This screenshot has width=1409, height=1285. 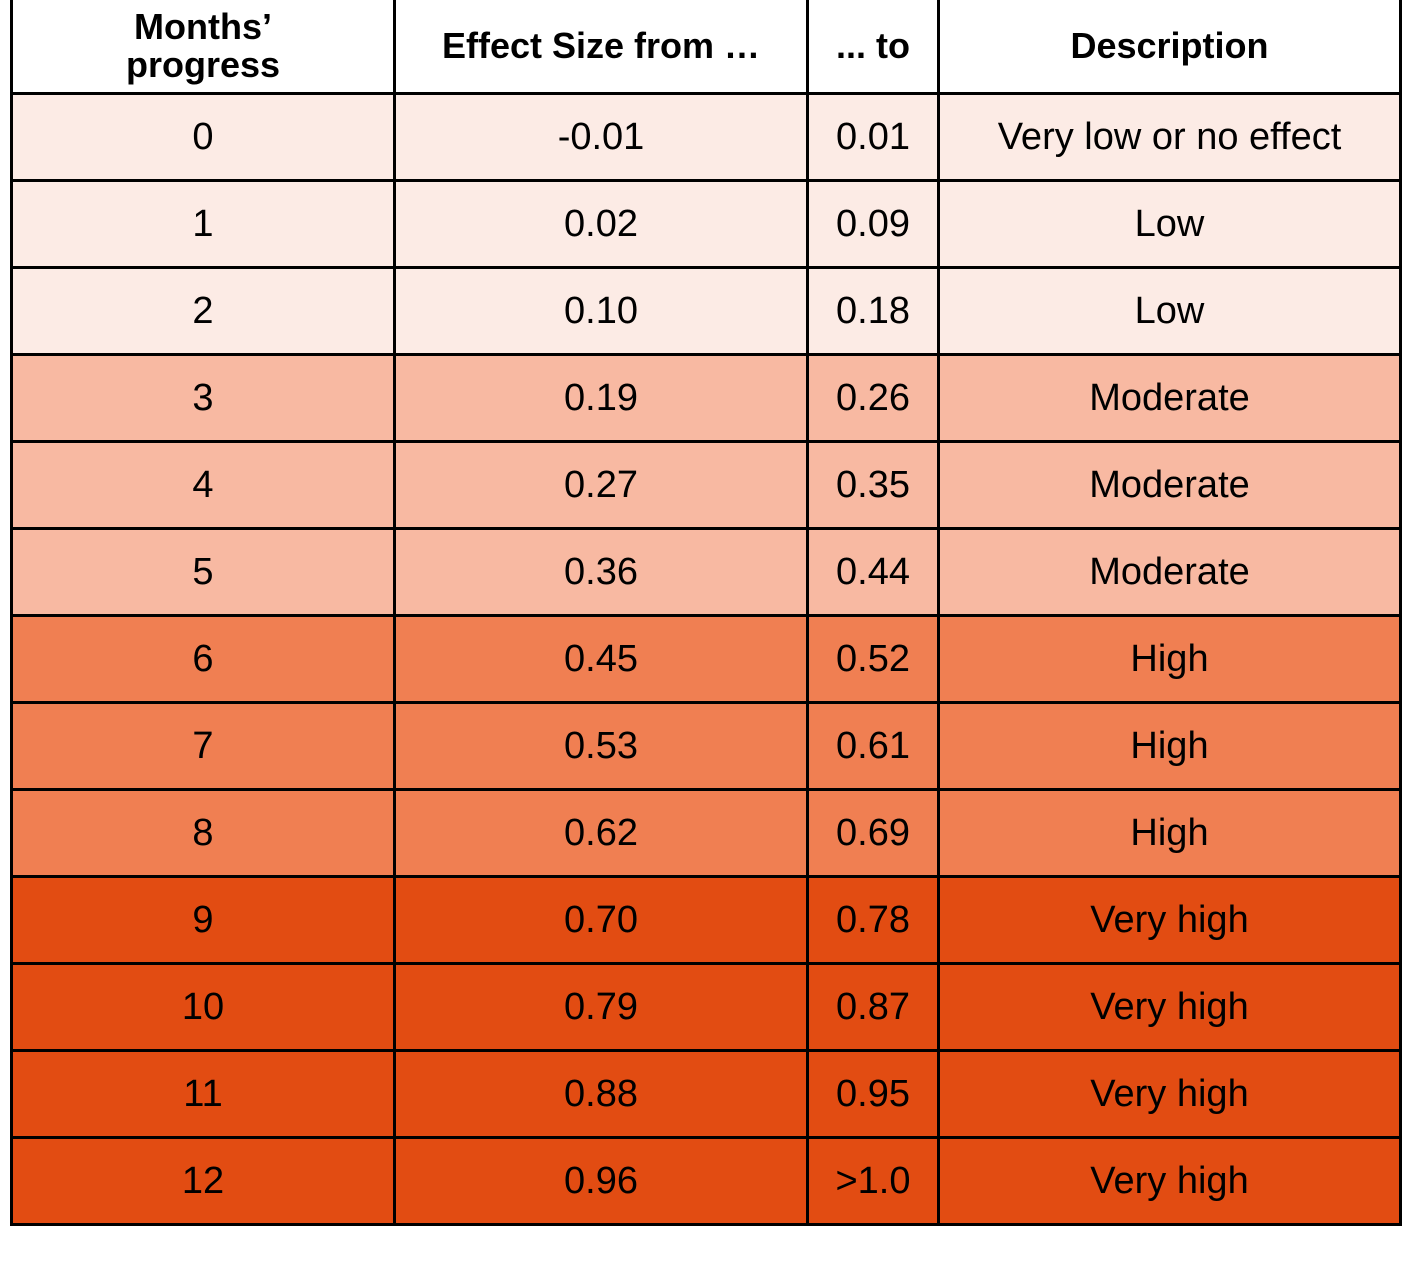 What do you see at coordinates (601, 398) in the screenshot?
I see `table-cell: 0.19` at bounding box center [601, 398].